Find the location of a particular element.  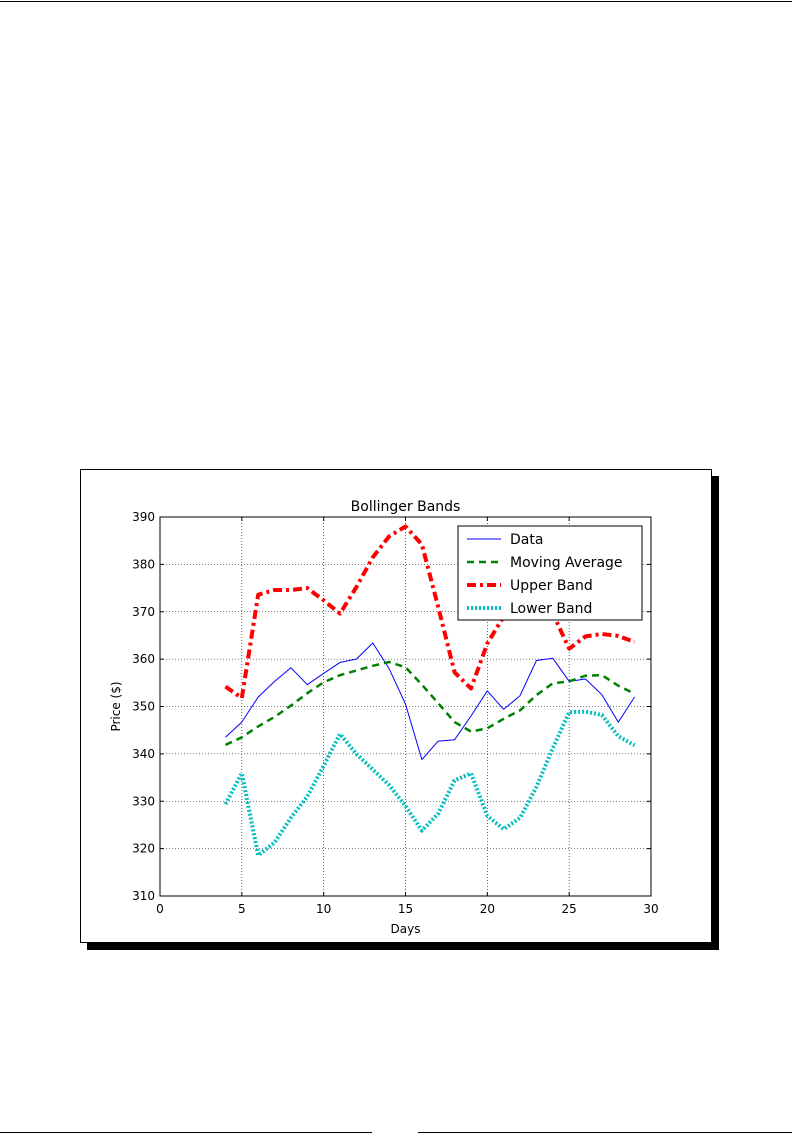

x-tick-label: 0 is located at coordinates (160, 909).